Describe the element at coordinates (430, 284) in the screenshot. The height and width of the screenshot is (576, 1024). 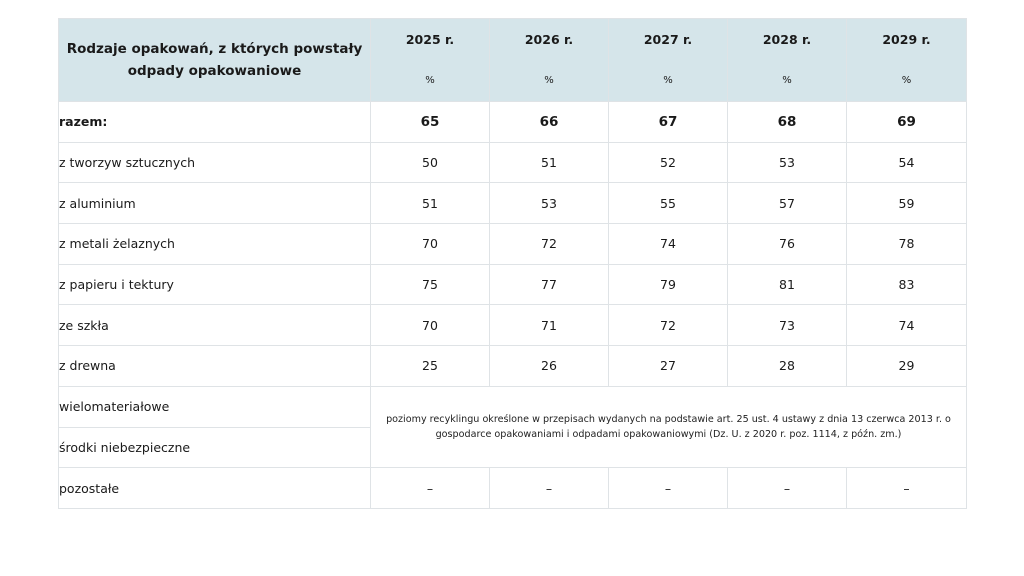
I see `cell-value: 75` at that location.